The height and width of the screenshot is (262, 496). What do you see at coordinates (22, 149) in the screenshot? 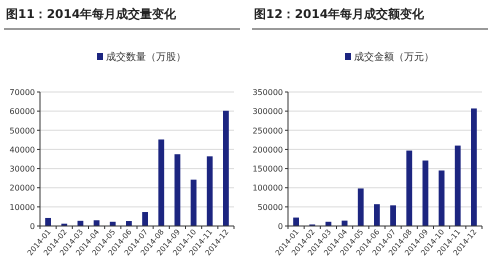
I see `y-tick-label: 40000` at bounding box center [22, 149].